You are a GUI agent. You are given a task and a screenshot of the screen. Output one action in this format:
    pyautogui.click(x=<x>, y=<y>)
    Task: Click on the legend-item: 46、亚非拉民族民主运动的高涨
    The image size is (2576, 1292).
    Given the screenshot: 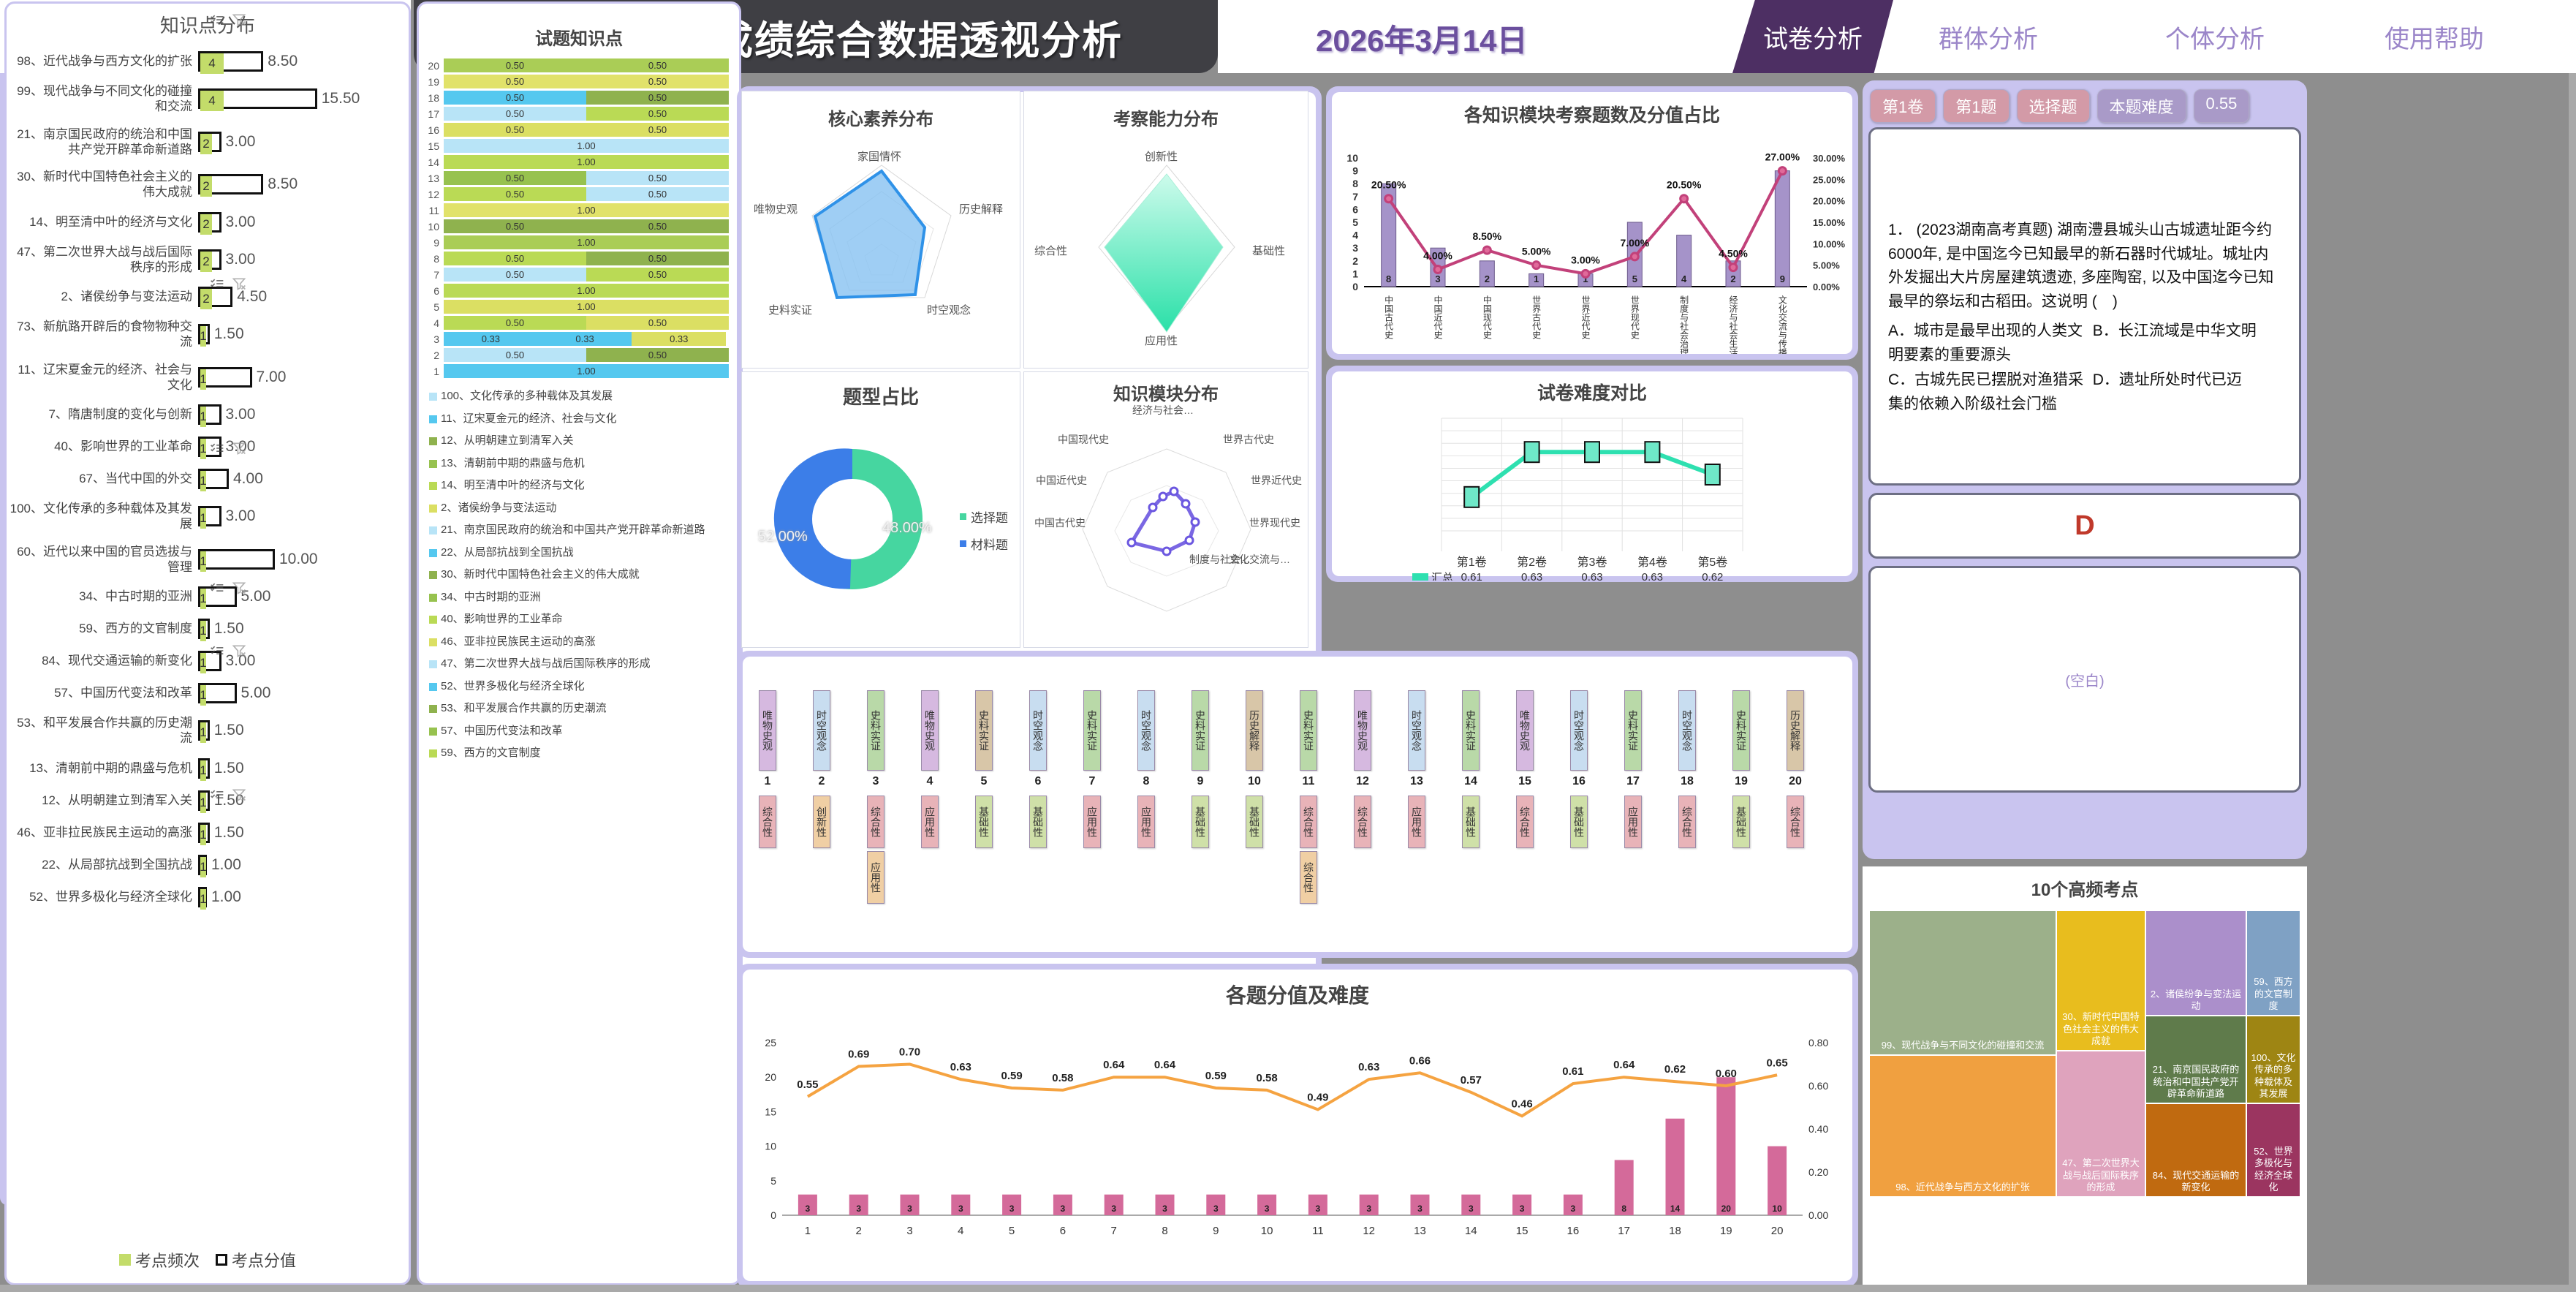 What is the action you would take?
    pyautogui.click(x=580, y=642)
    